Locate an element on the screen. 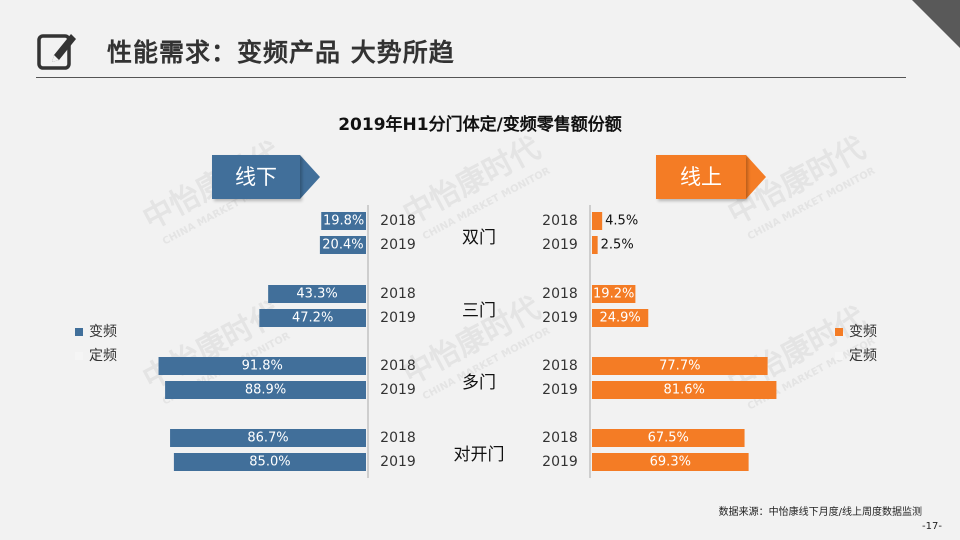 Image resolution: width=960 pixels, height=540 pixels. bar-label-offline: 20.4% is located at coordinates (342, 245).